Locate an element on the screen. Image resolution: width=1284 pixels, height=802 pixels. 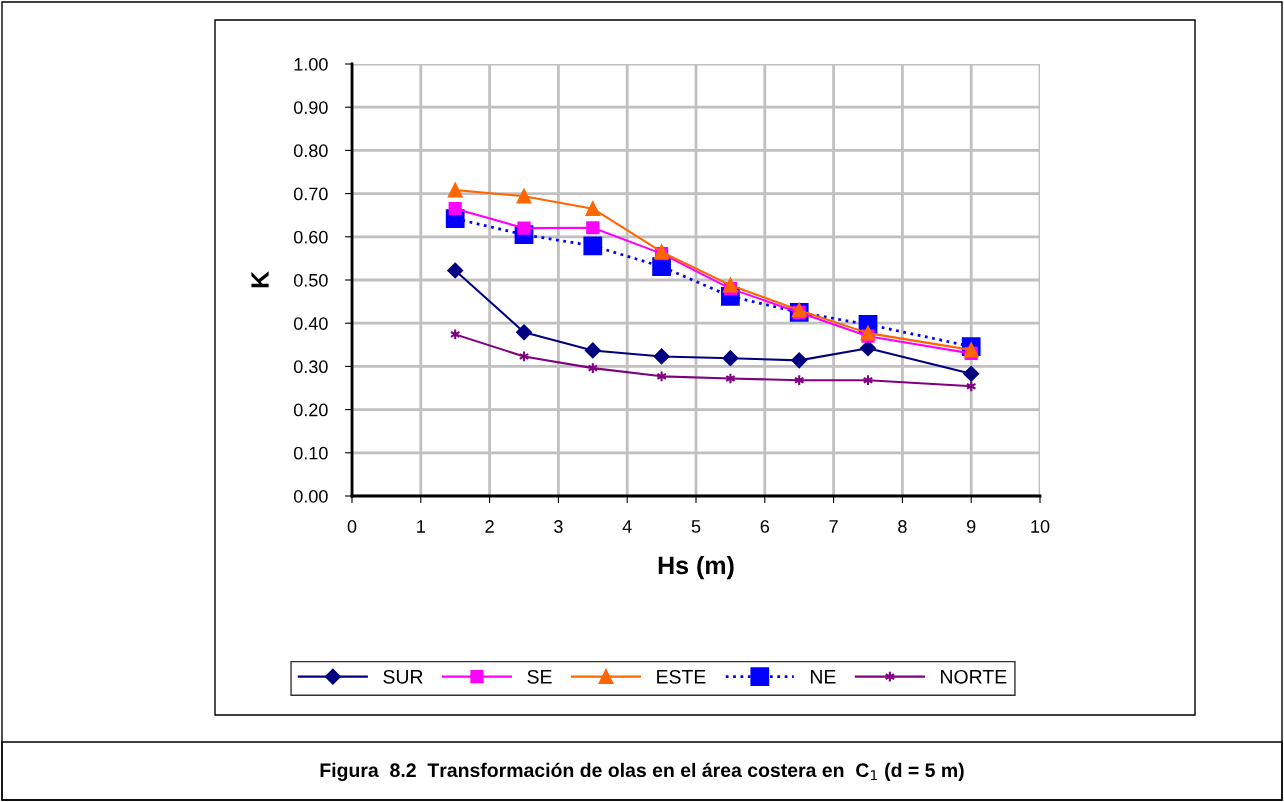
y-tick-label: 0.30 is located at coordinates (310, 367).